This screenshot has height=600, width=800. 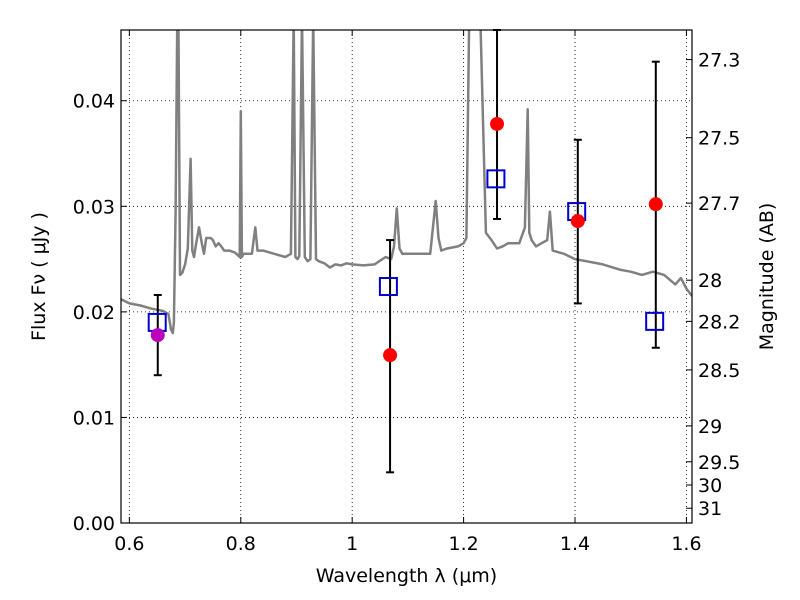 What do you see at coordinates (39, 276) in the screenshot?
I see `y-axis-label: Flux Fν ( μJy )` at bounding box center [39, 276].